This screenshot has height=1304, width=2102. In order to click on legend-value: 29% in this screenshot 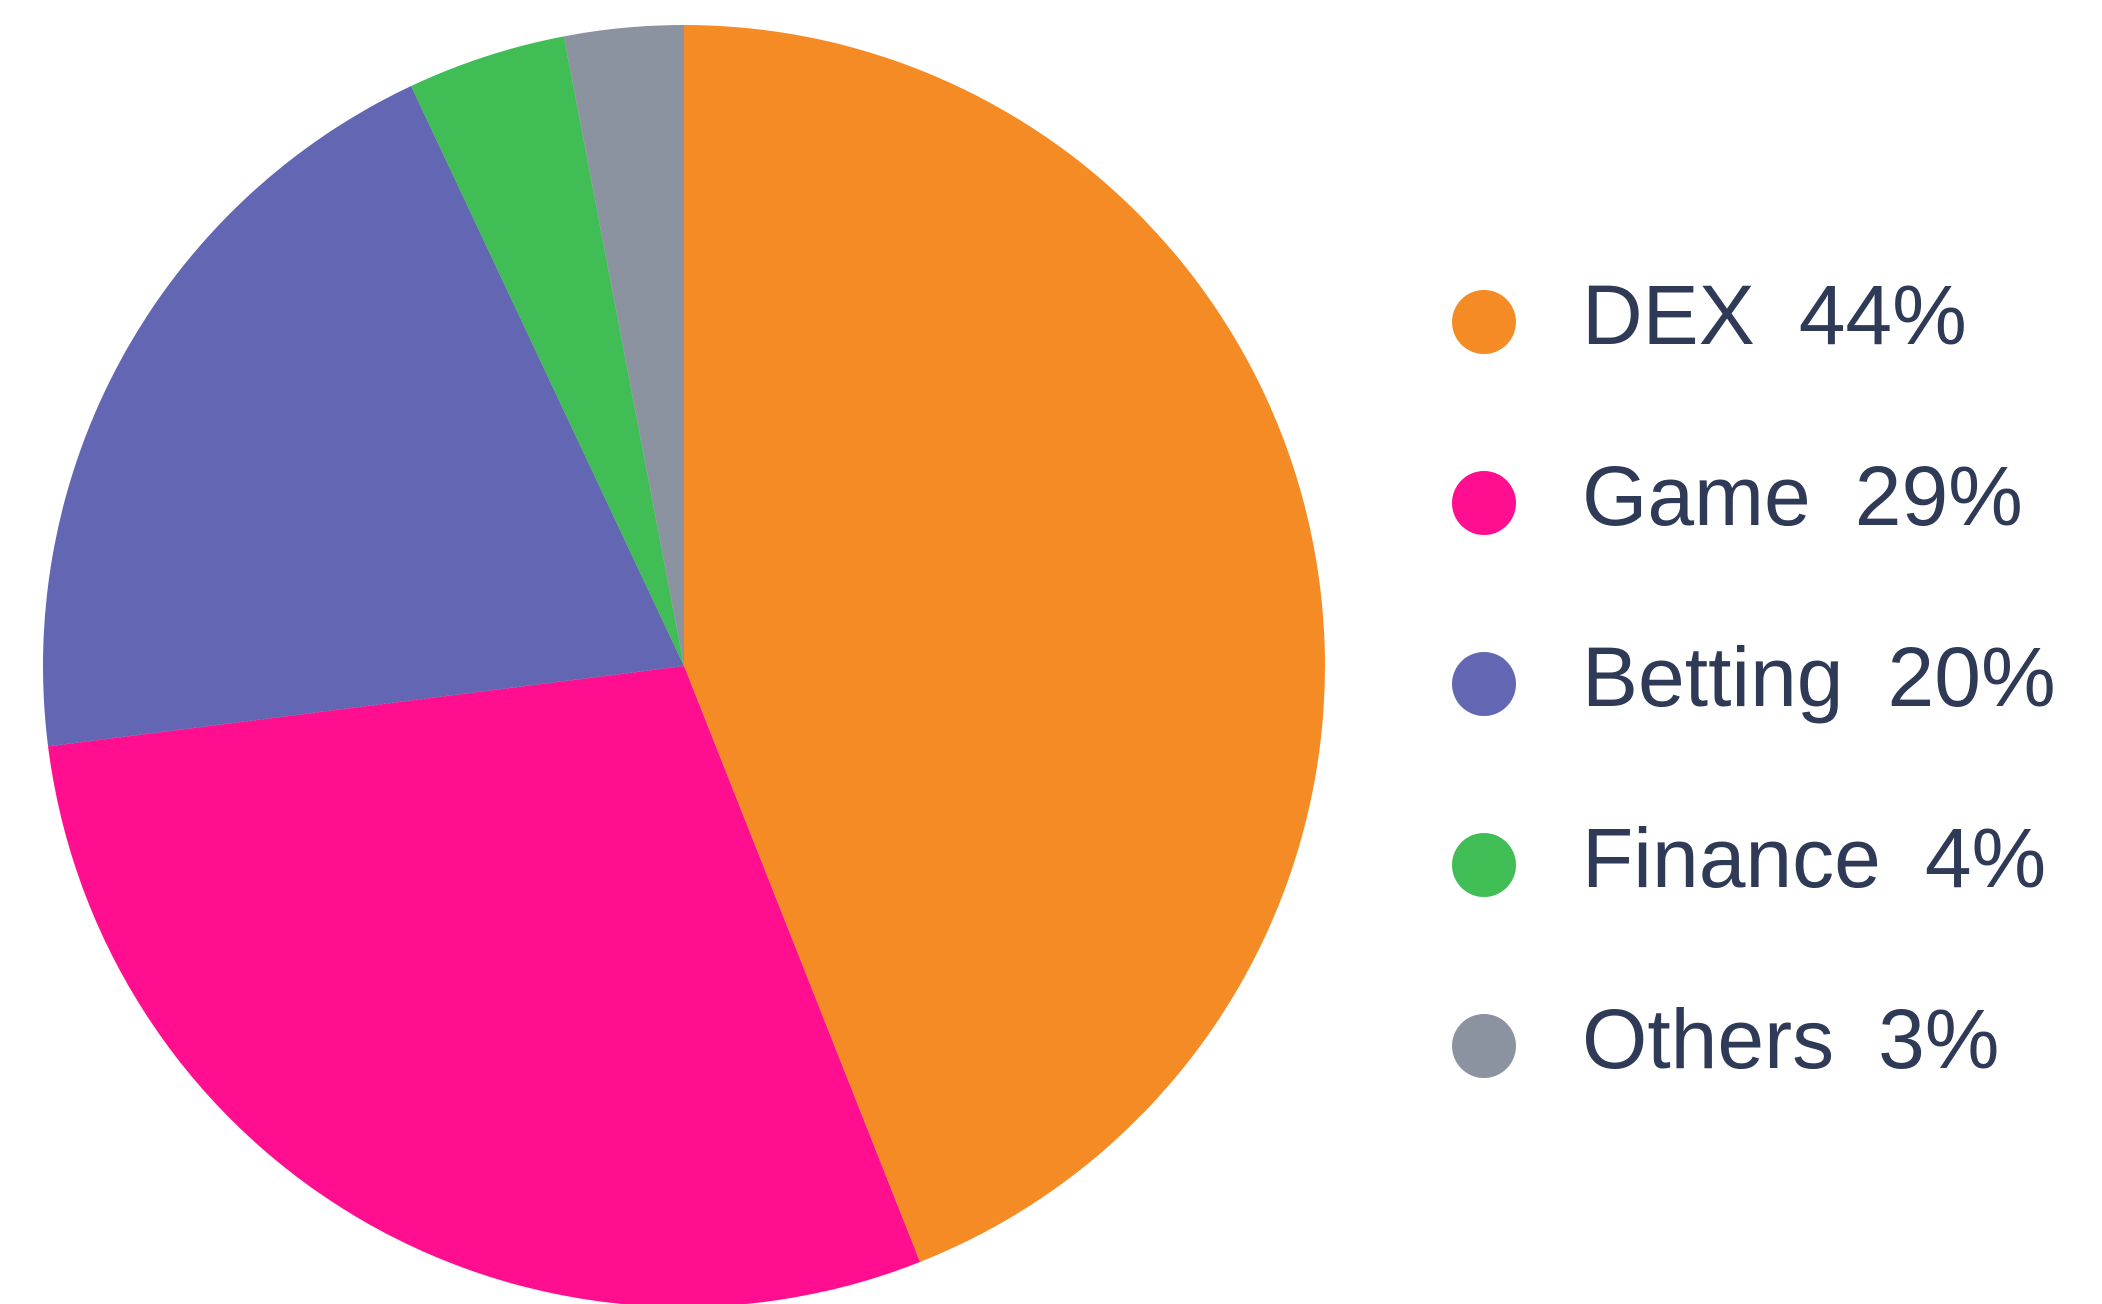, I will do `click(1939, 496)`.